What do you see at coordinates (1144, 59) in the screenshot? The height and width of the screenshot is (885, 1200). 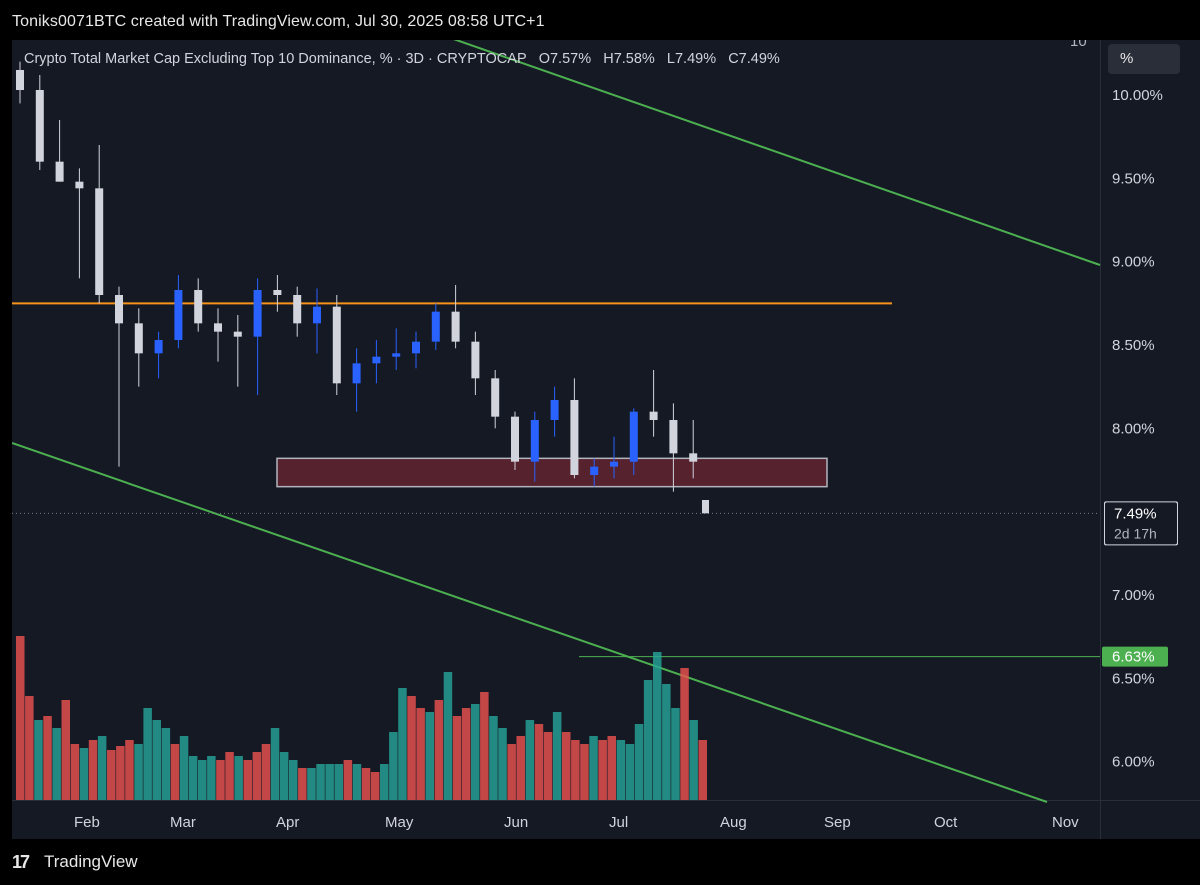 I see `percent-scale-button: %` at bounding box center [1144, 59].